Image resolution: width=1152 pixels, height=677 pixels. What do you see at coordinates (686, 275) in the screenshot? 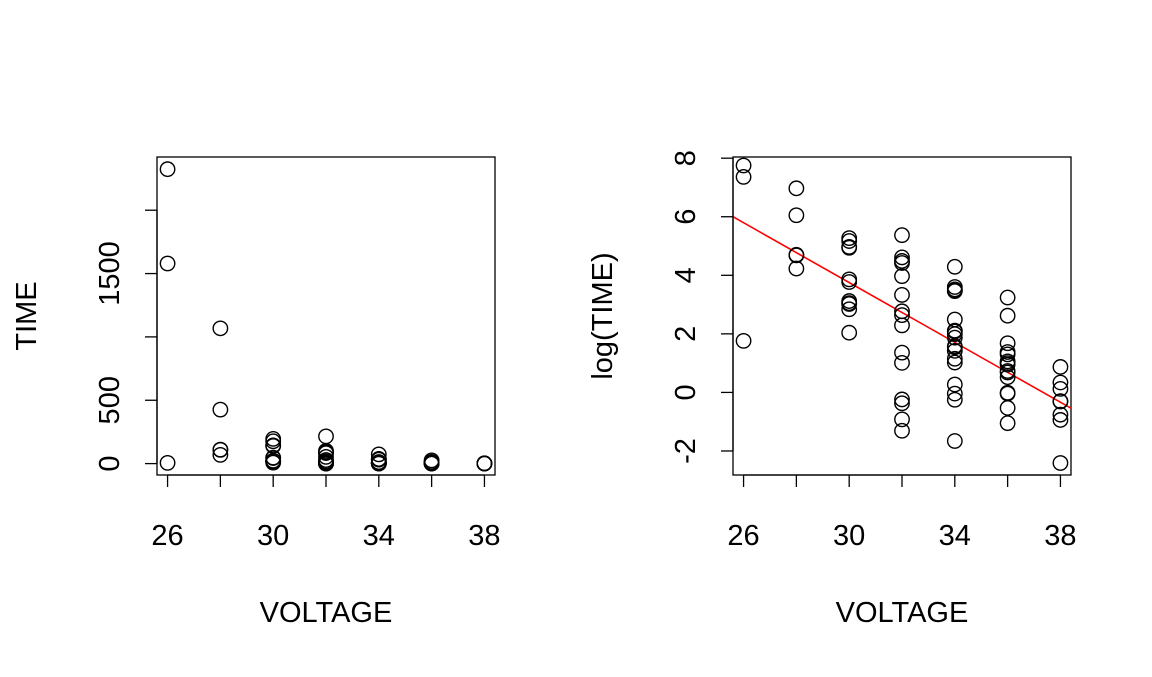
I see `y-tick-label: 4` at bounding box center [686, 275].